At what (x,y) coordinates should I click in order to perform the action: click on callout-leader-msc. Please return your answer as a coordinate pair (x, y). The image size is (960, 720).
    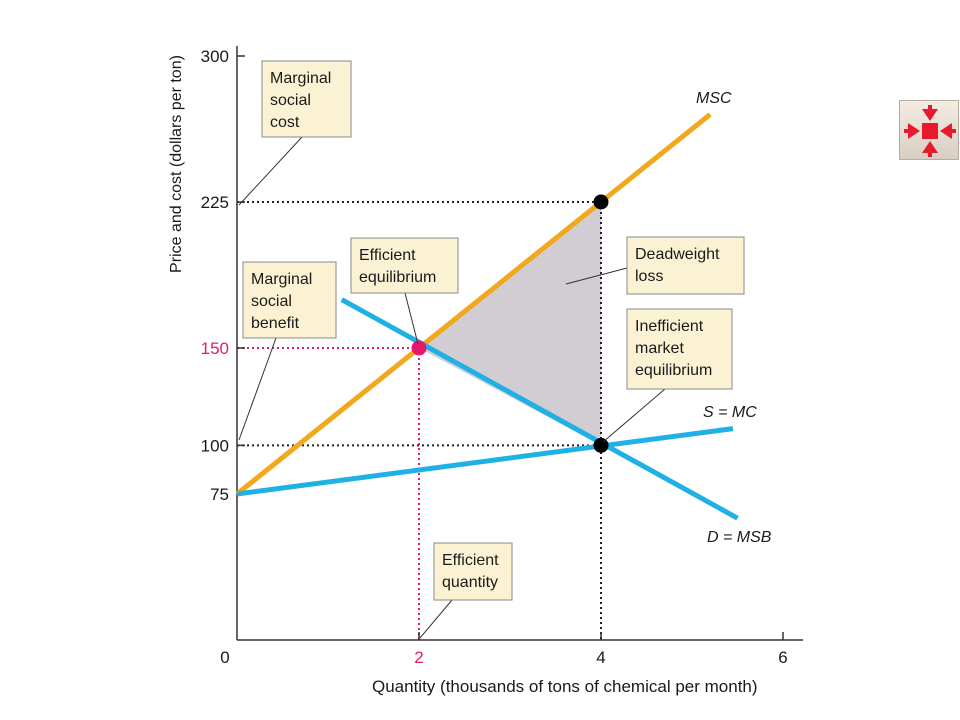
    Looking at the image, I should click on (270, 171).